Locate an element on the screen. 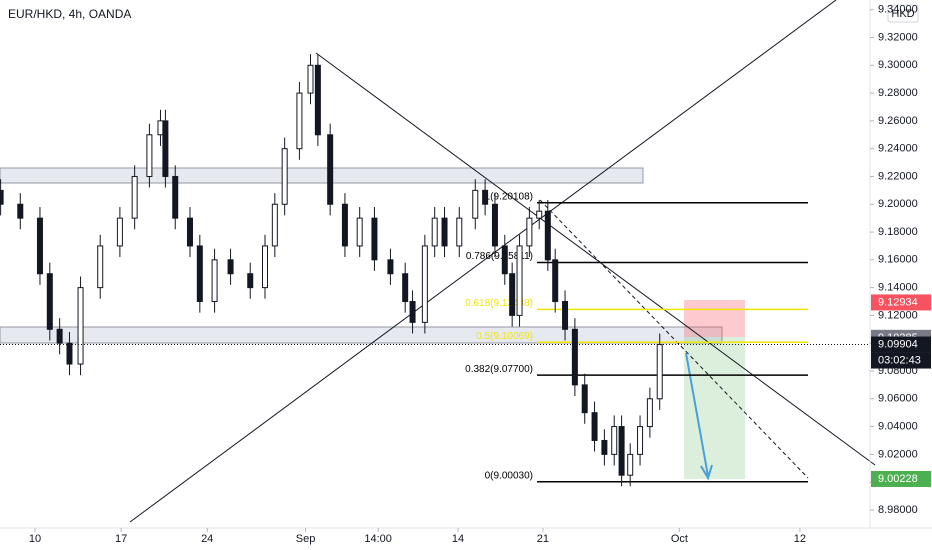 The height and width of the screenshot is (550, 932). trend-line is located at coordinates (674, 339).